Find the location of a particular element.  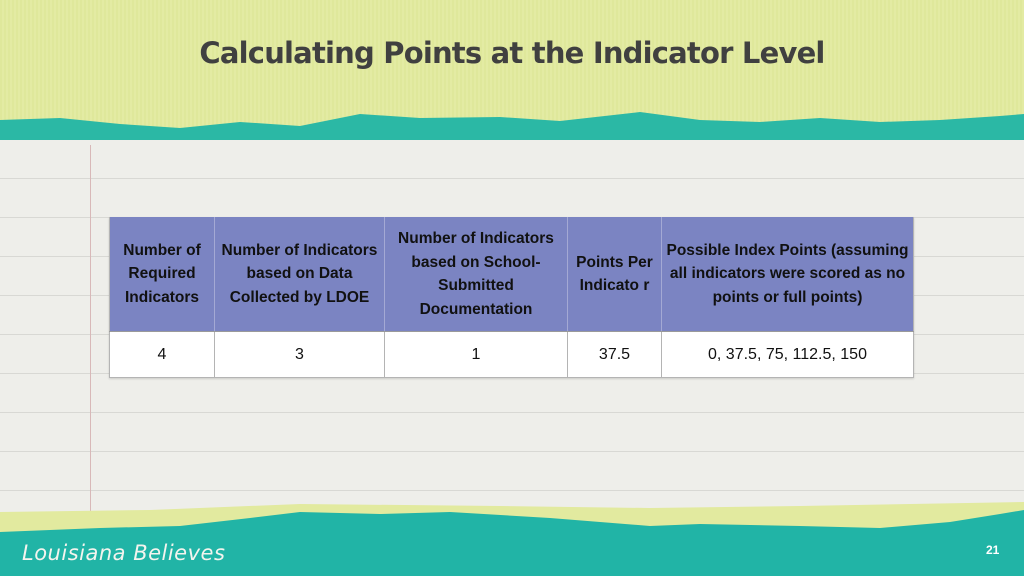

margin-line is located at coordinates (90, 335).